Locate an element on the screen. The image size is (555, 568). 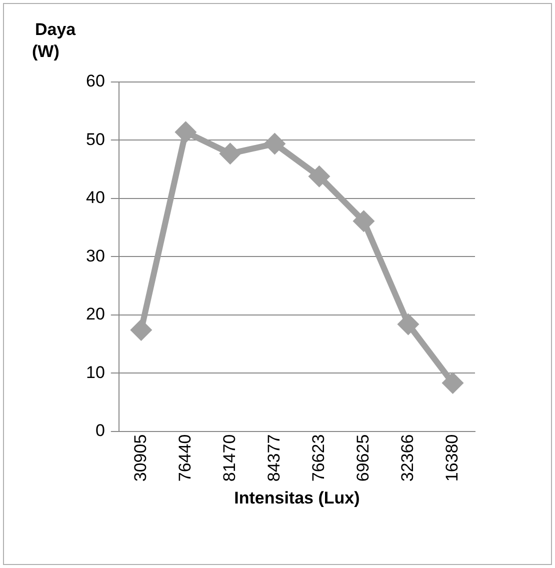
x-tick-label: 76623 is located at coordinates (318, 458).